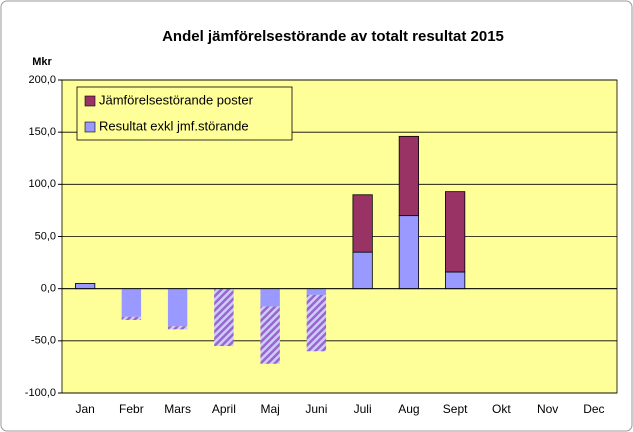  Describe the element at coordinates (48, 289) in the screenshot. I see `y-tick-label: 0,0` at that location.